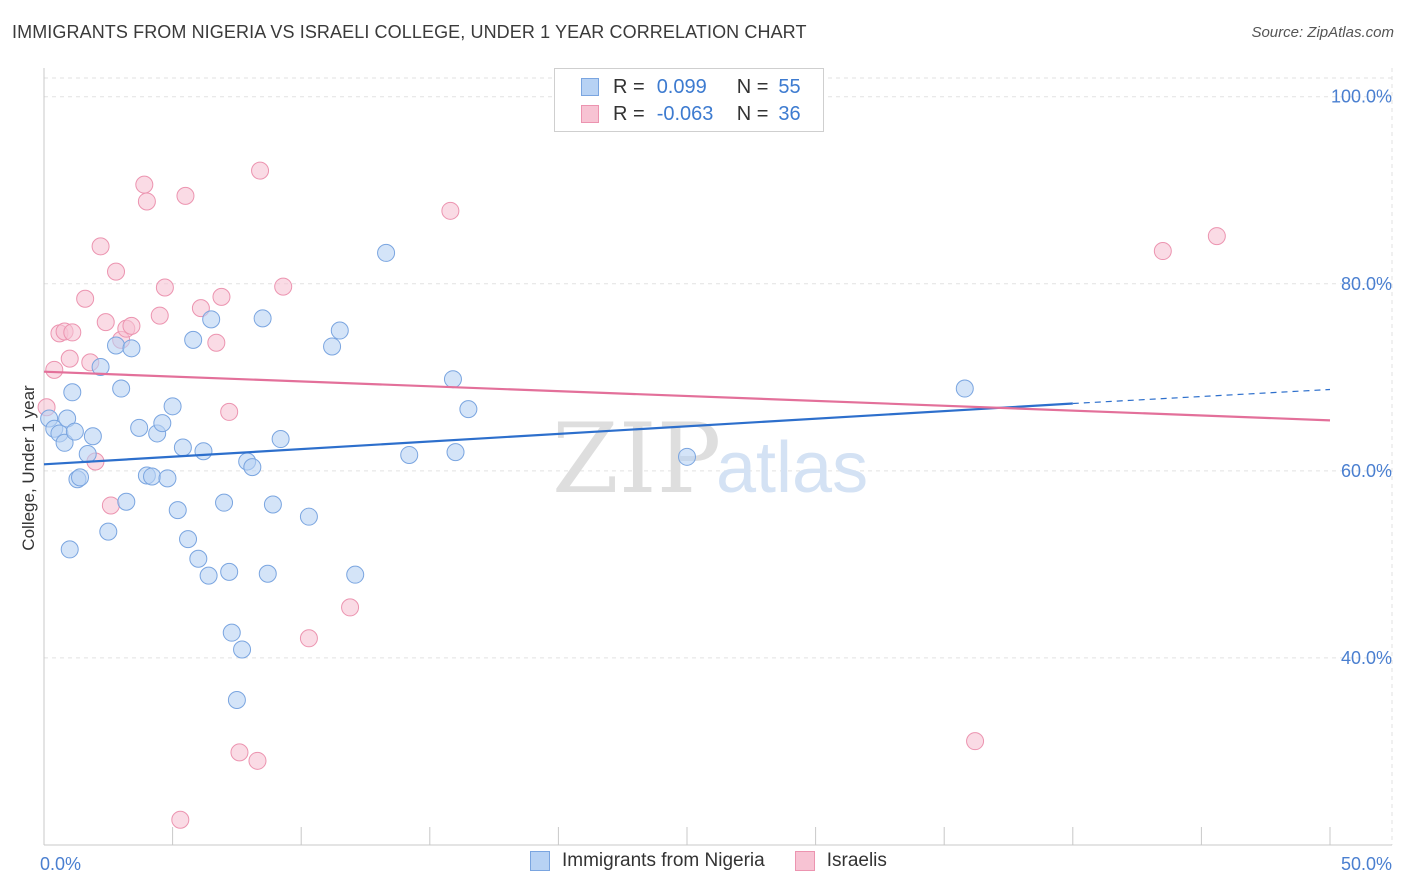  Describe the element at coordinates (681, 86) in the screenshot. I see `r-value: 0.099` at that location.